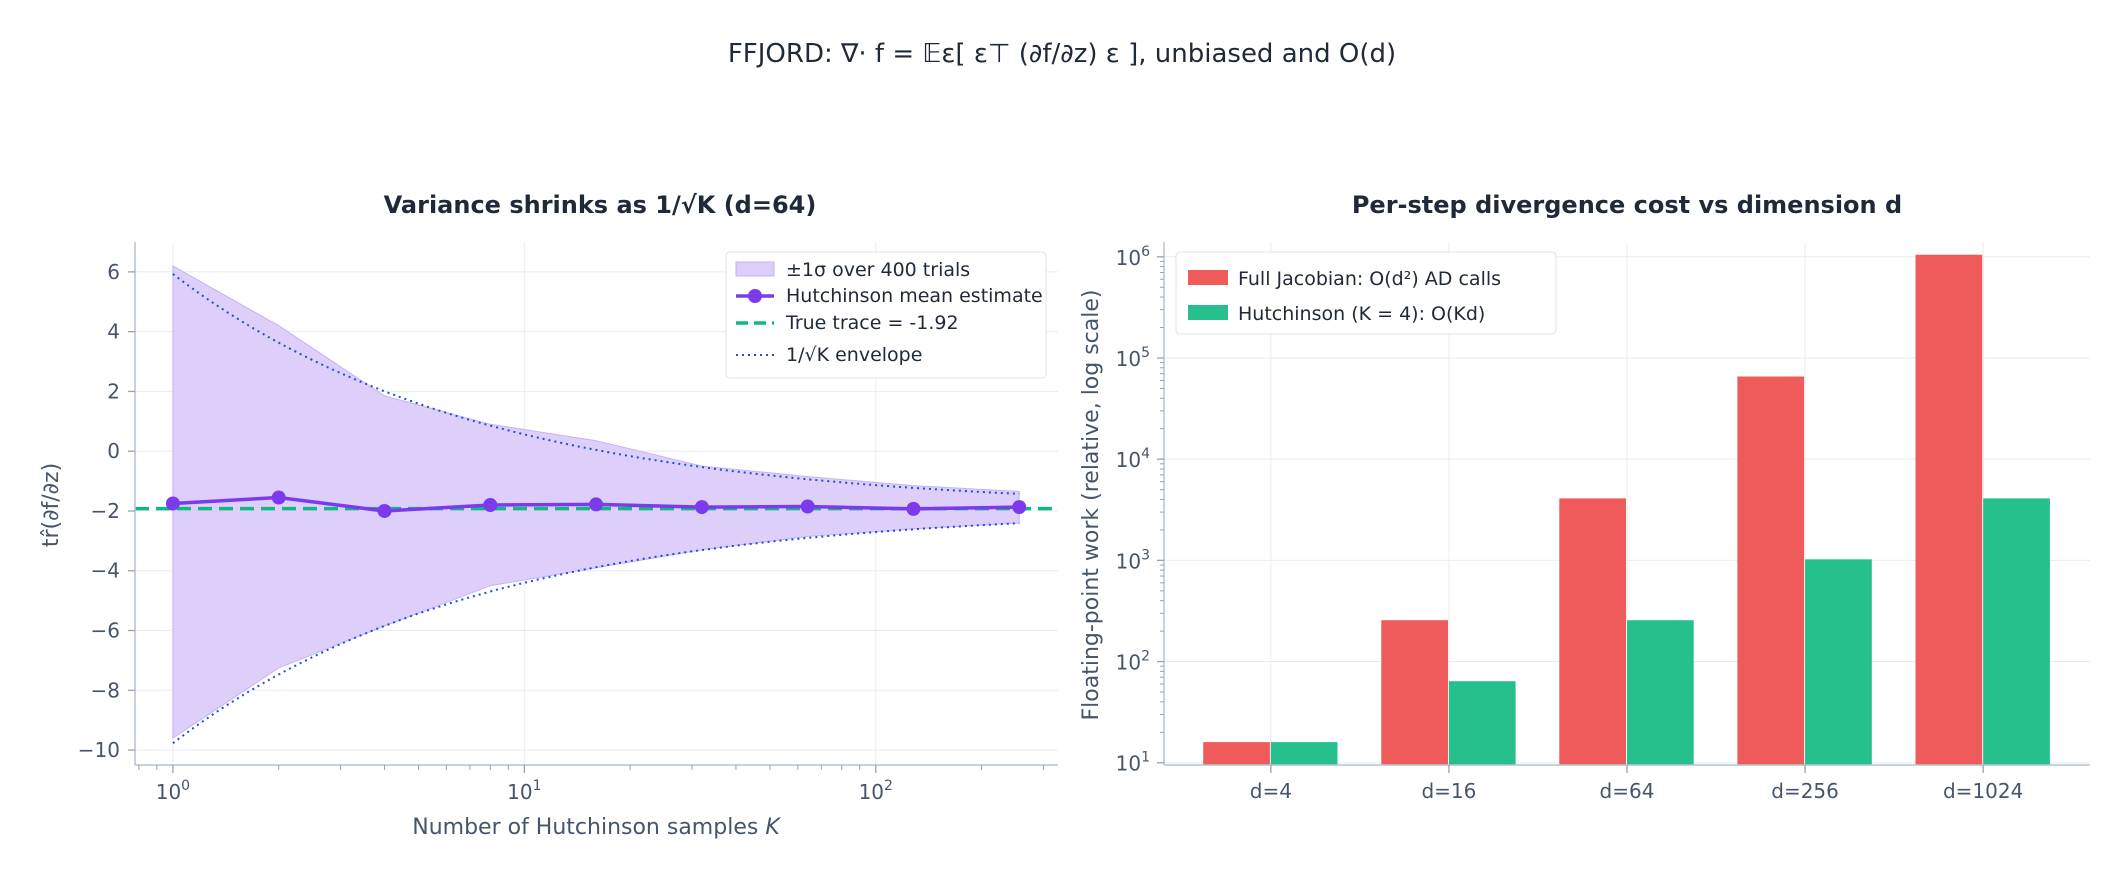 The image size is (2124, 878). Describe the element at coordinates (1208, 312) in the screenshot. I see `legend-hutchinson-swatch` at that location.